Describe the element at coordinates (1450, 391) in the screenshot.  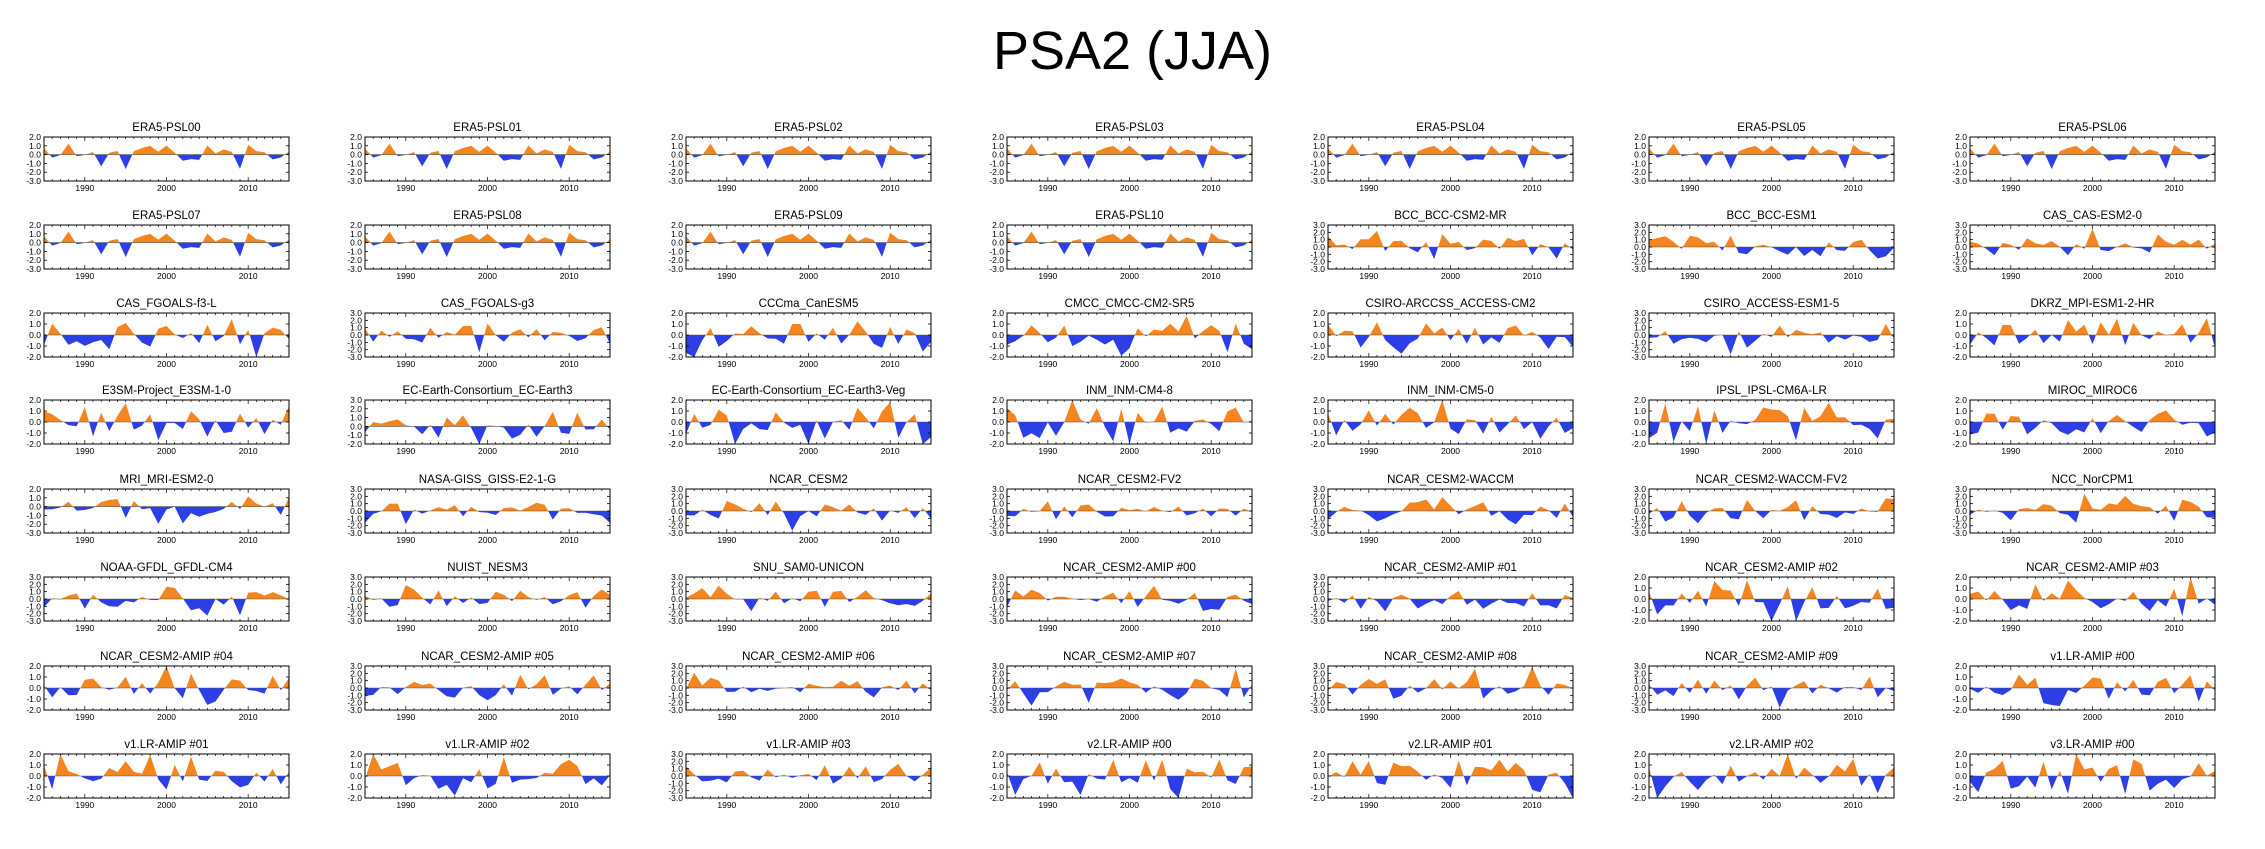
I see `panel-title: INM_INM-CM5-0` at that location.